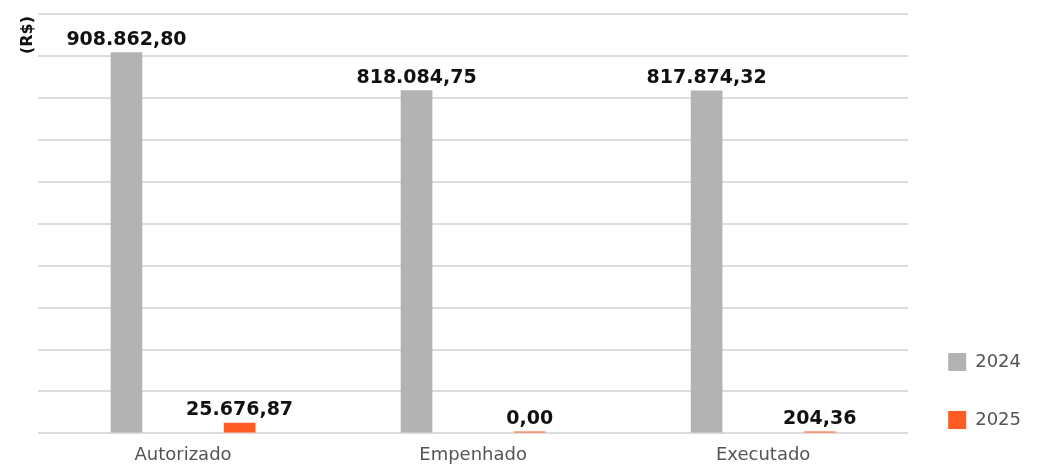 The image size is (1039, 469). Describe the element at coordinates (240, 408) in the screenshot. I see `data-label: 25.676,87` at that location.